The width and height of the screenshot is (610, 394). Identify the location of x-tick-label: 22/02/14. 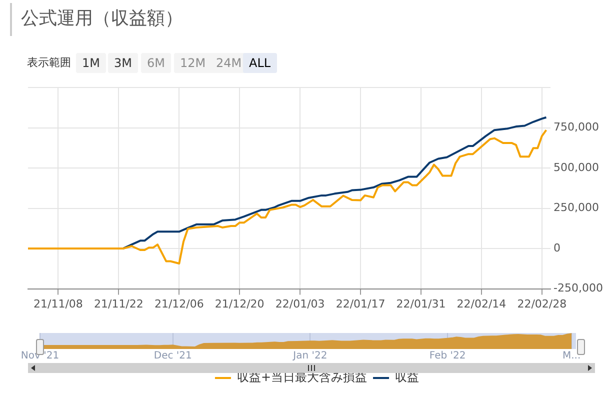
(481, 303).